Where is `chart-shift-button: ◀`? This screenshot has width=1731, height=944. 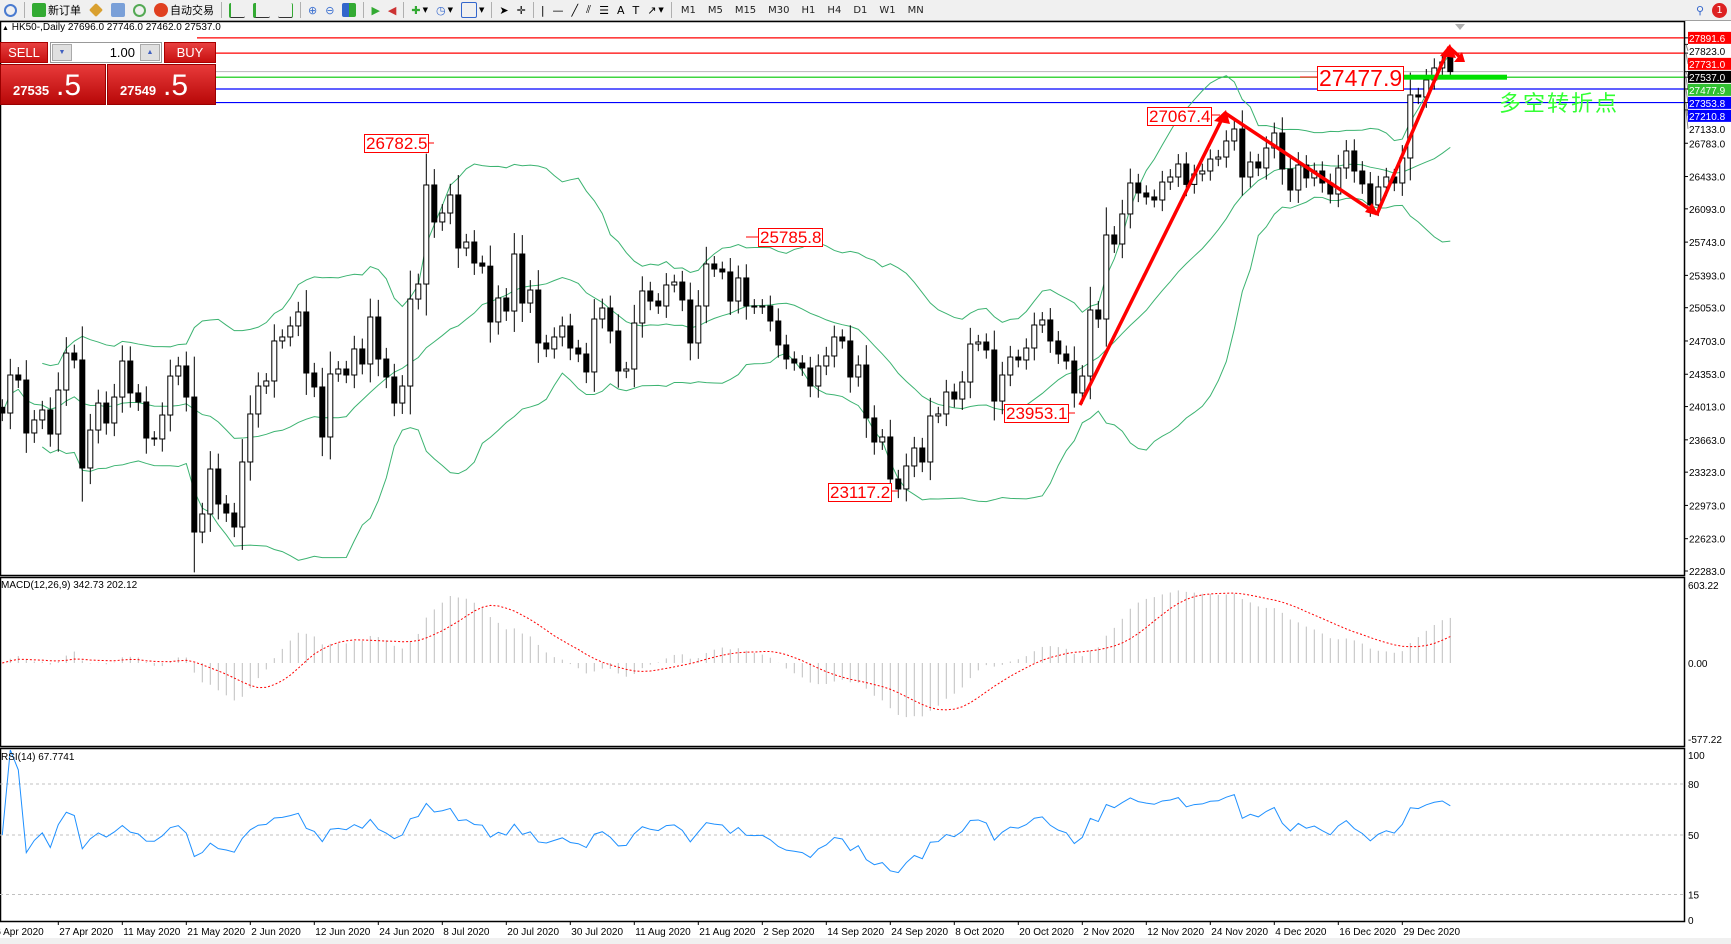
chart-shift-button: ◀ is located at coordinates (392, 10).